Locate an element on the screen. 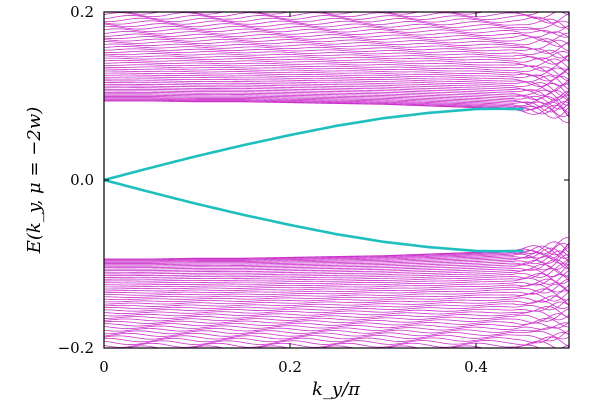  x-tick-label: 0.4 is located at coordinates (476, 367).